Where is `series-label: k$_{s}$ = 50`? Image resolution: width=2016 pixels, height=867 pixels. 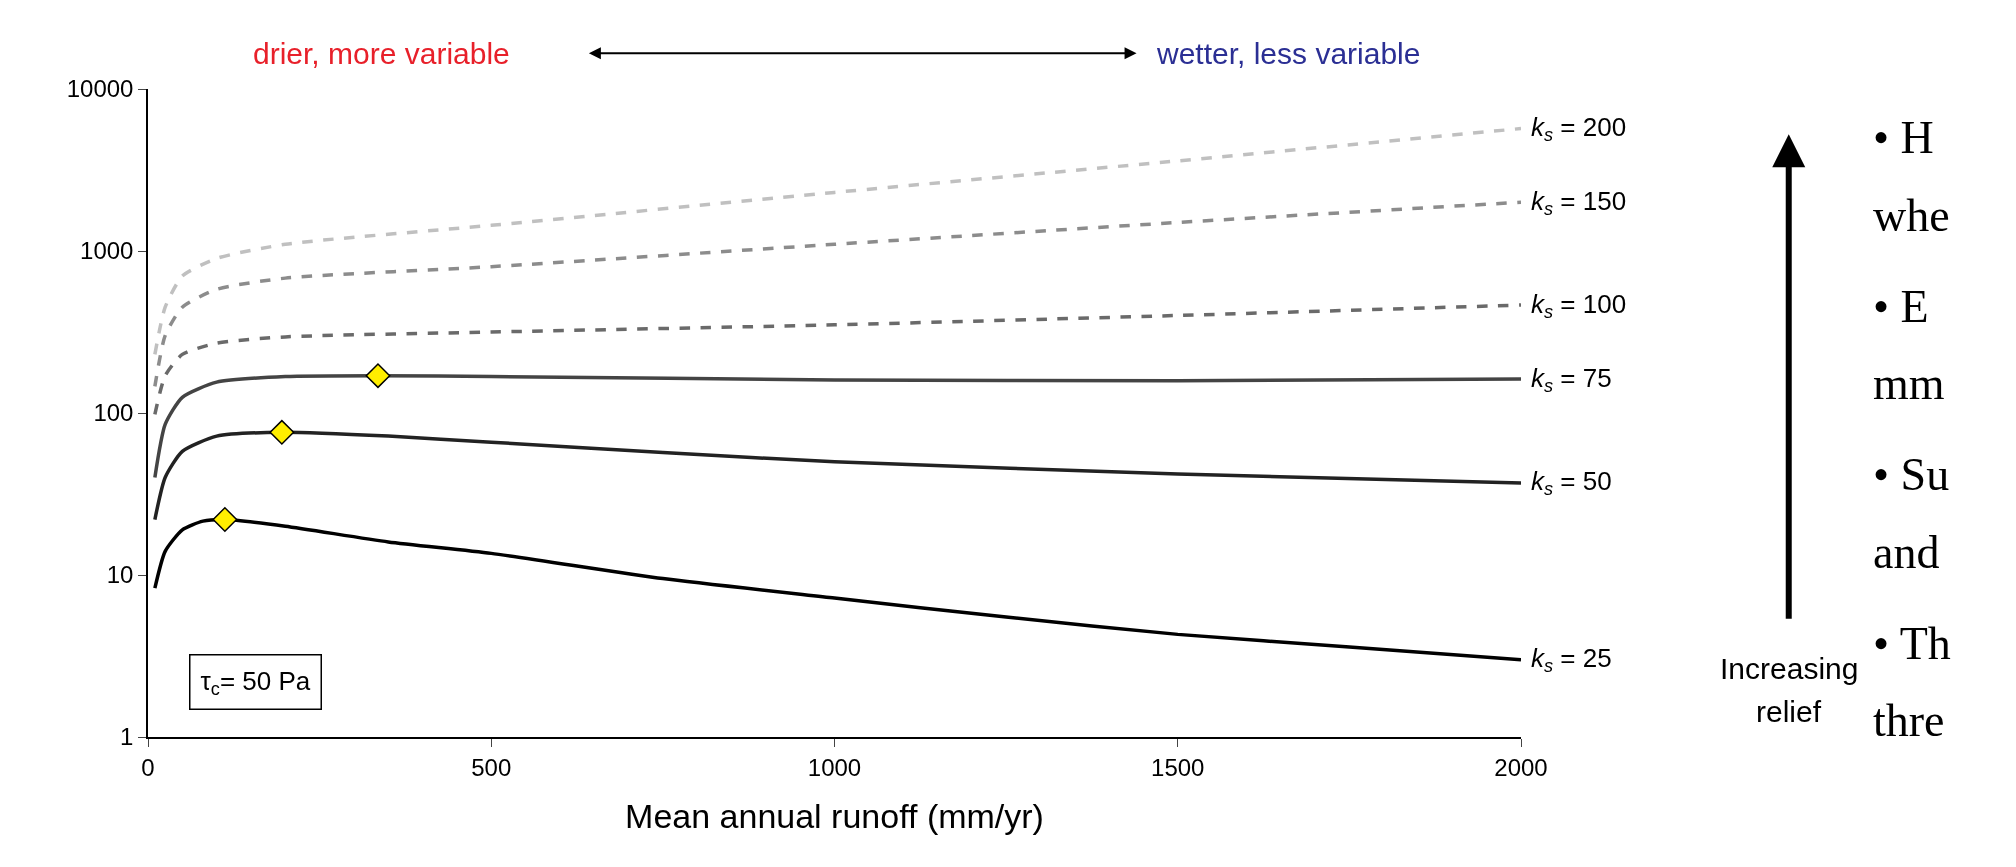
series-label: k$_{s}$ = 50 is located at coordinates (1571, 483).